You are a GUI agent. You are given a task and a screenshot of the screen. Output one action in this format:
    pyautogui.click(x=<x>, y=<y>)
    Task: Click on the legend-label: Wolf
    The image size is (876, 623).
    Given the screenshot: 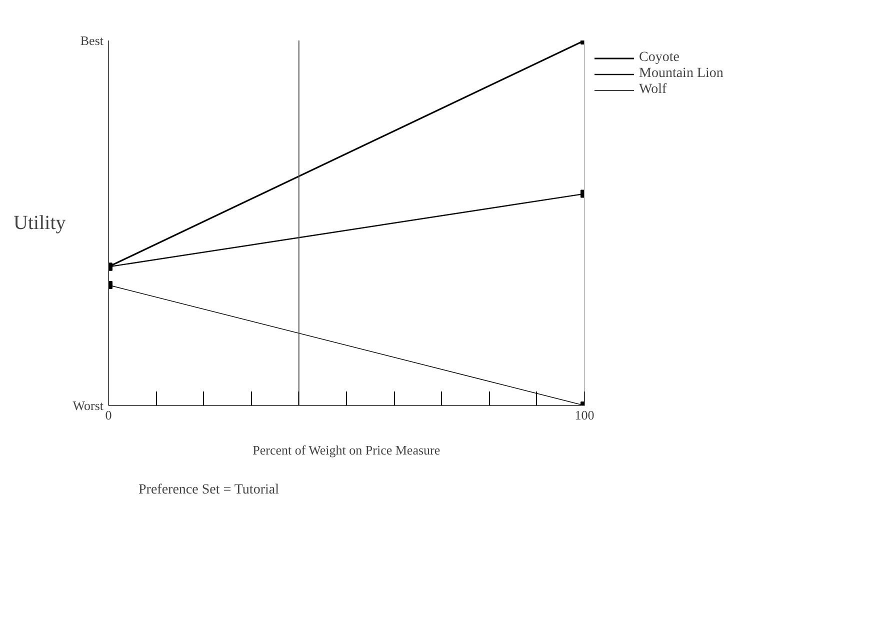 What is the action you would take?
    pyautogui.click(x=653, y=90)
    